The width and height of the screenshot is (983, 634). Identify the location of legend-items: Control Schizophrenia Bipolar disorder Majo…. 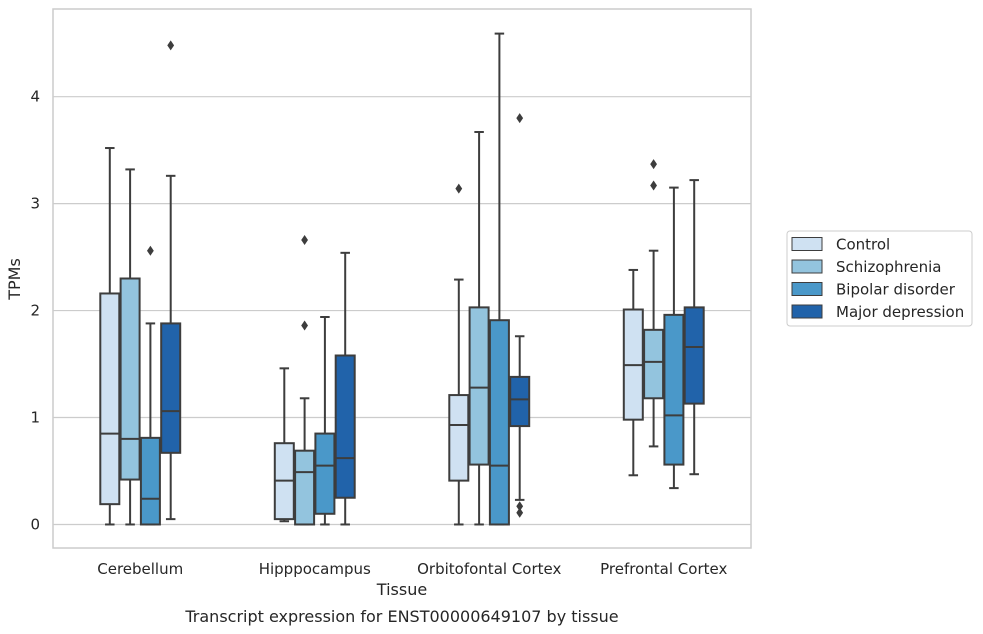
(877, 278).